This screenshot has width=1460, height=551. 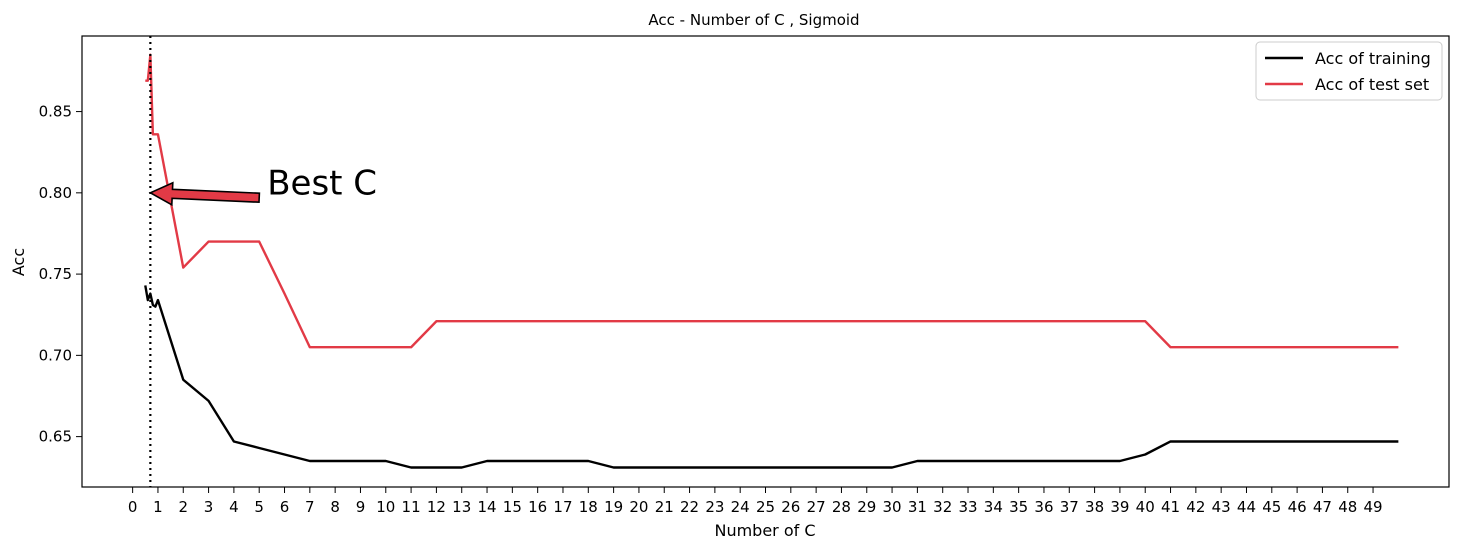 I want to click on y-tick-label: 0.75, so click(x=55, y=274).